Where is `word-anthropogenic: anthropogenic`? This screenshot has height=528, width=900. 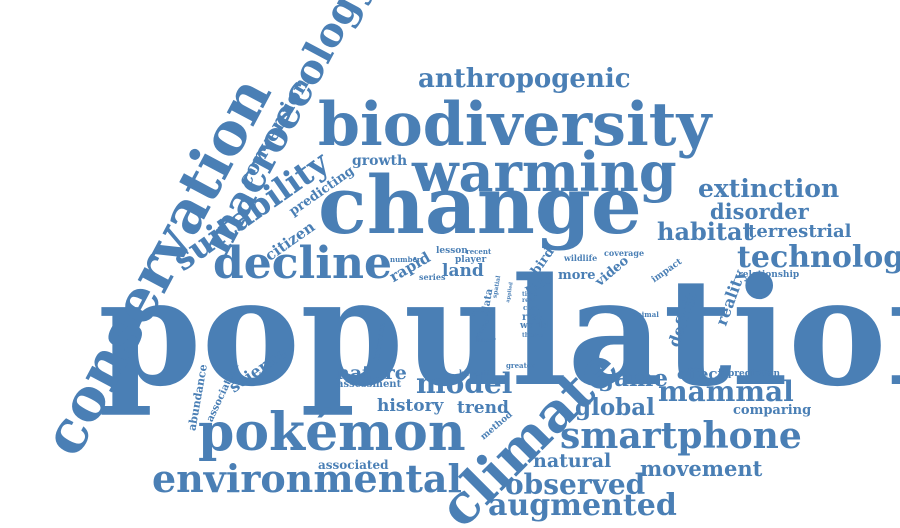
word-anthropogenic: anthropogenic is located at coordinates (524, 79).